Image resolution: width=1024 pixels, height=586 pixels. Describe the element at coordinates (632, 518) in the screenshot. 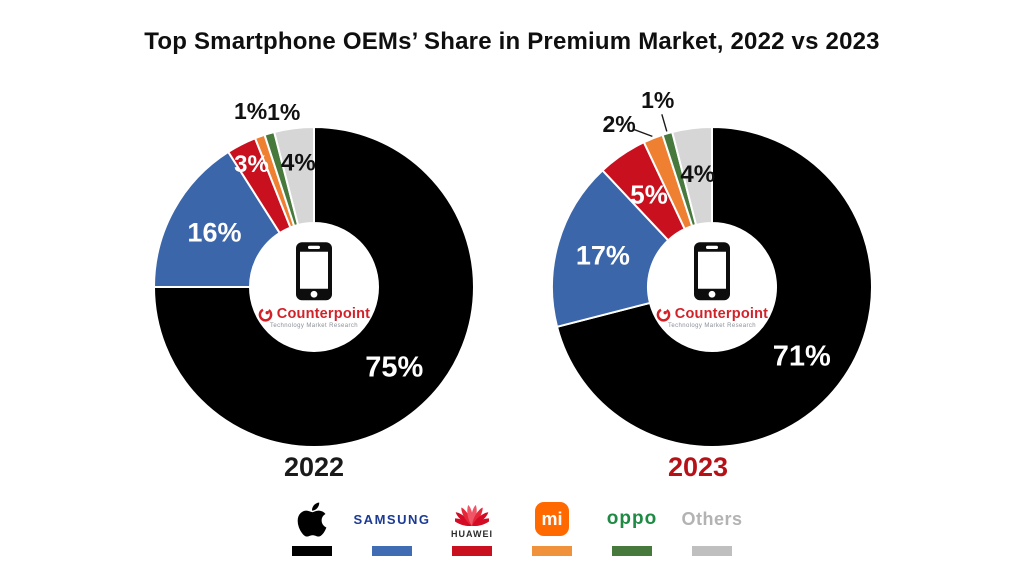

I see `oppo-wordmark: oppo` at that location.